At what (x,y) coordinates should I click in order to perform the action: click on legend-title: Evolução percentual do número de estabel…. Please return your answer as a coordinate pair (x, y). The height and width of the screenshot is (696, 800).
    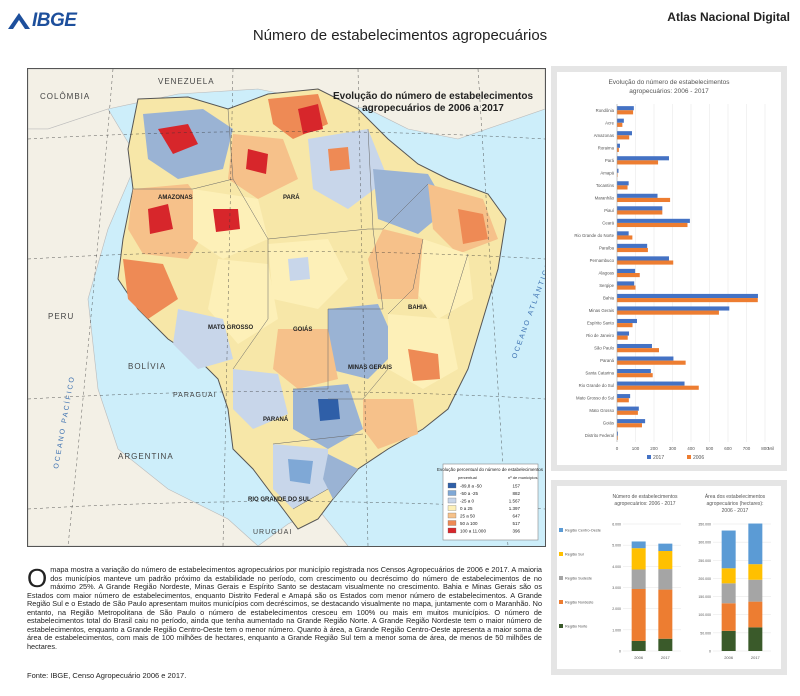
    Looking at the image, I should click on (490, 469).